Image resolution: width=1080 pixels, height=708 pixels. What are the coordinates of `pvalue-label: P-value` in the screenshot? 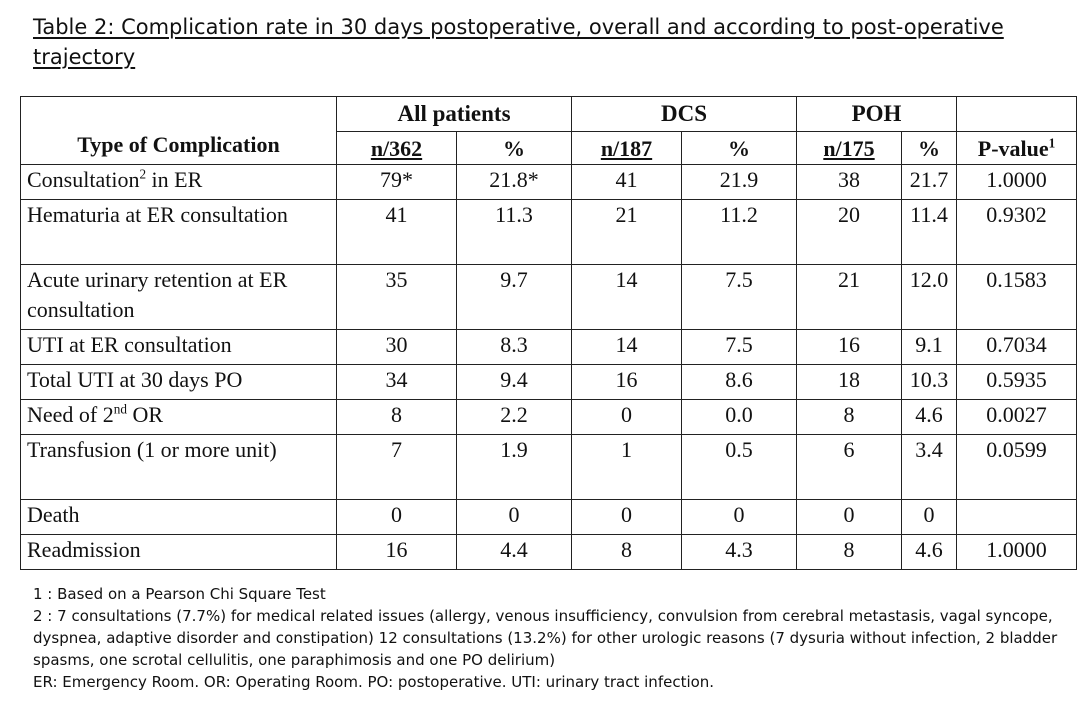 It's located at (1013, 148).